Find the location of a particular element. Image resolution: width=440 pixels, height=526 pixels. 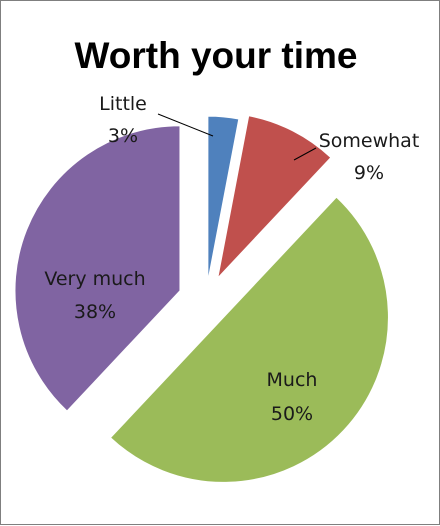

slice-percent-label: 38% is located at coordinates (95, 312).